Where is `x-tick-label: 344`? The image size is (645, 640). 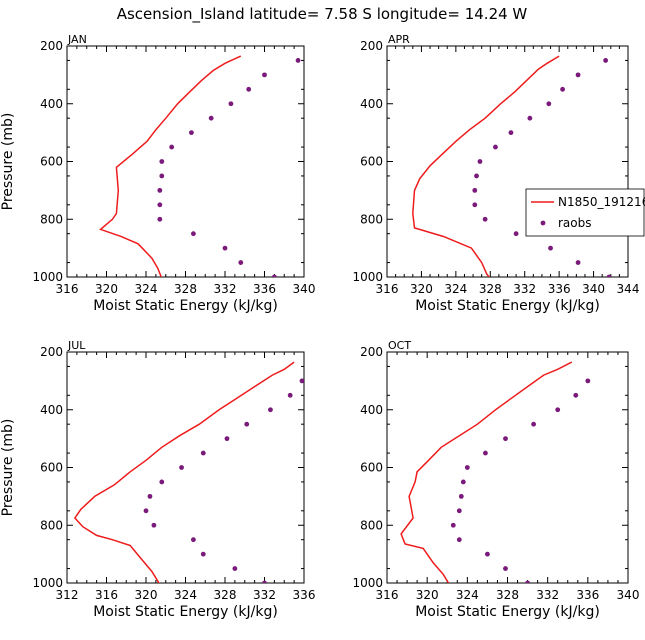 x-tick-label: 344 is located at coordinates (628, 289).